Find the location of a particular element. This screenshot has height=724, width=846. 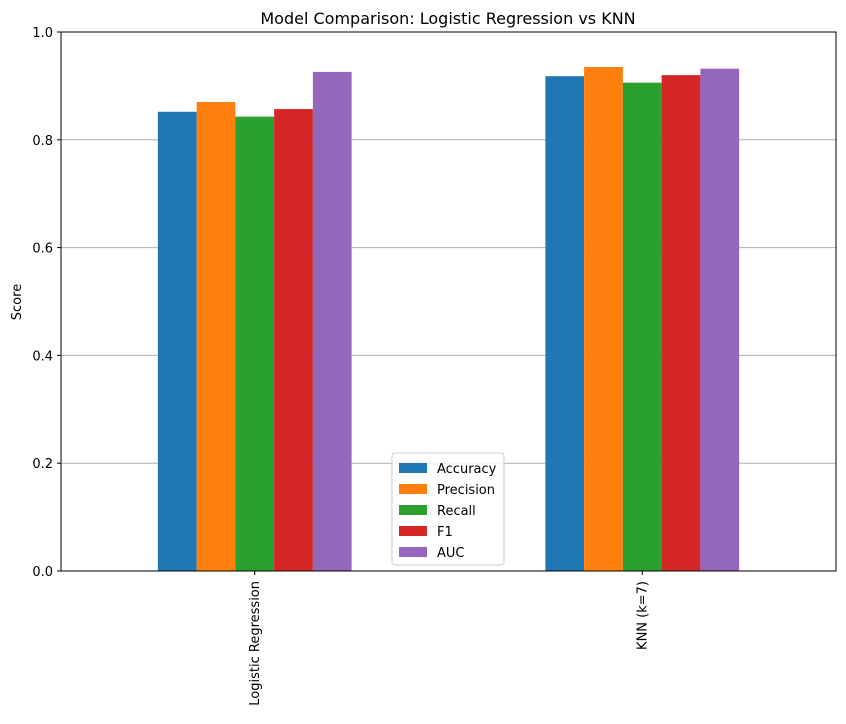

y-tick-label: 0.0 is located at coordinates (42, 572).